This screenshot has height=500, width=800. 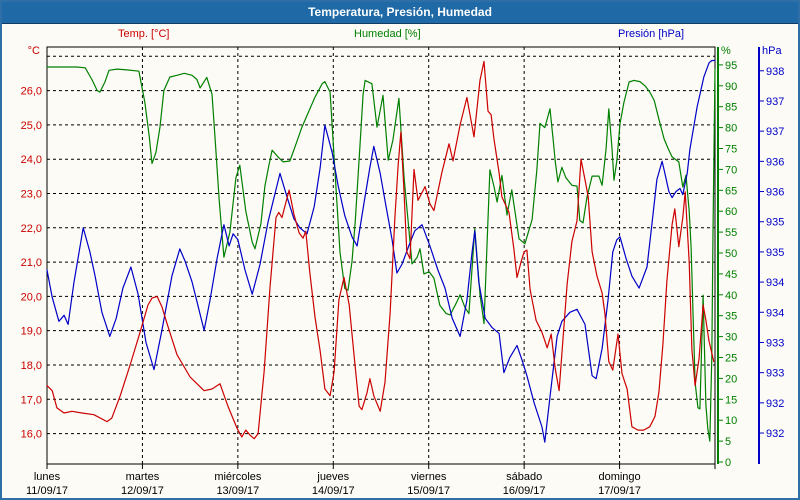 What do you see at coordinates (31, 366) in the screenshot?
I see `temp-tick-label: 18,0` at bounding box center [31, 366].